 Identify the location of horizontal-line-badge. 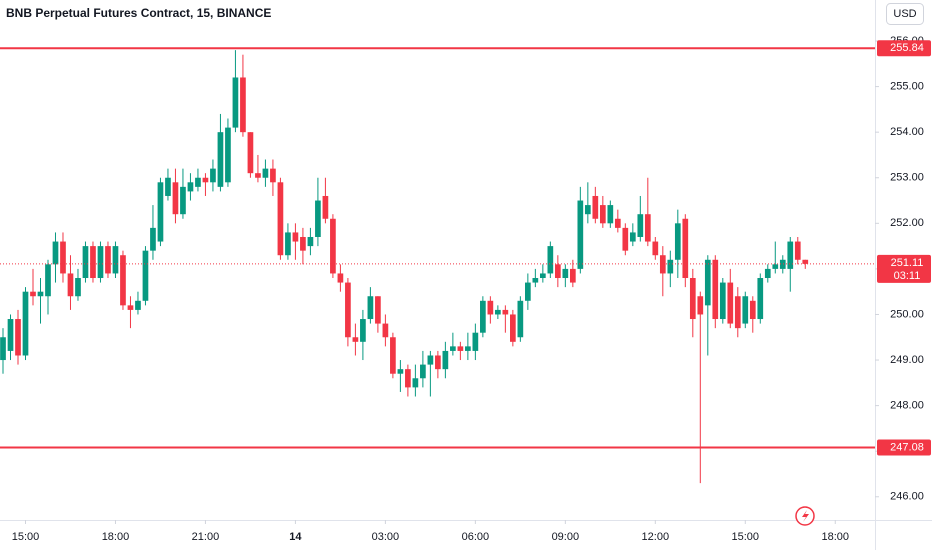
(904, 447).